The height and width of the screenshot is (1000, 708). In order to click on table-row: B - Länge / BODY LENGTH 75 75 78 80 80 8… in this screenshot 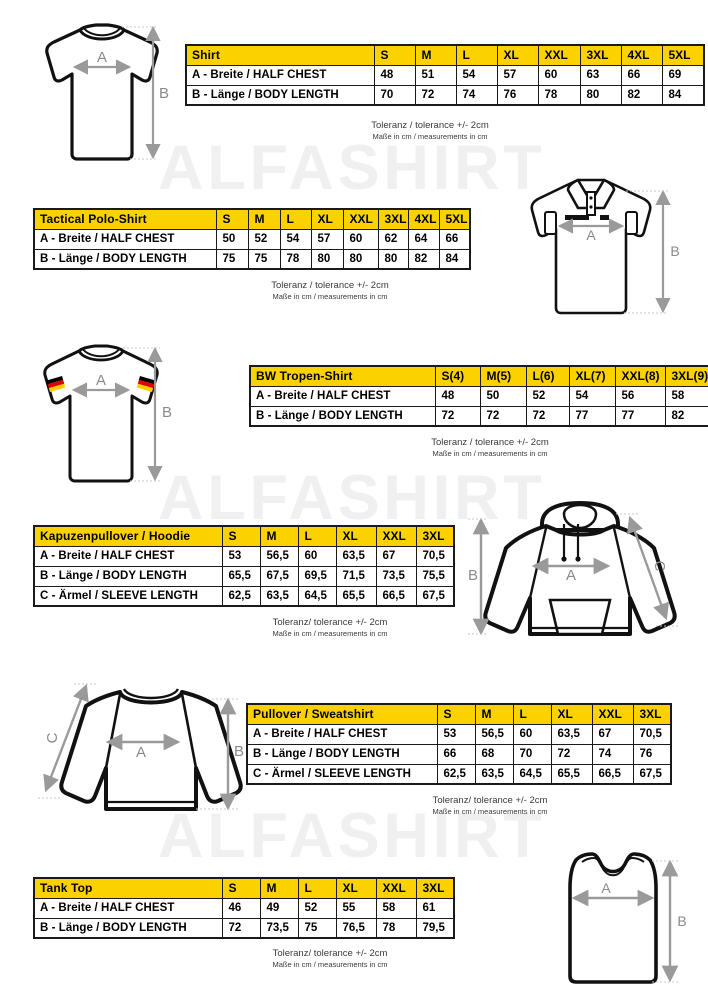, I will do `click(252, 258)`.